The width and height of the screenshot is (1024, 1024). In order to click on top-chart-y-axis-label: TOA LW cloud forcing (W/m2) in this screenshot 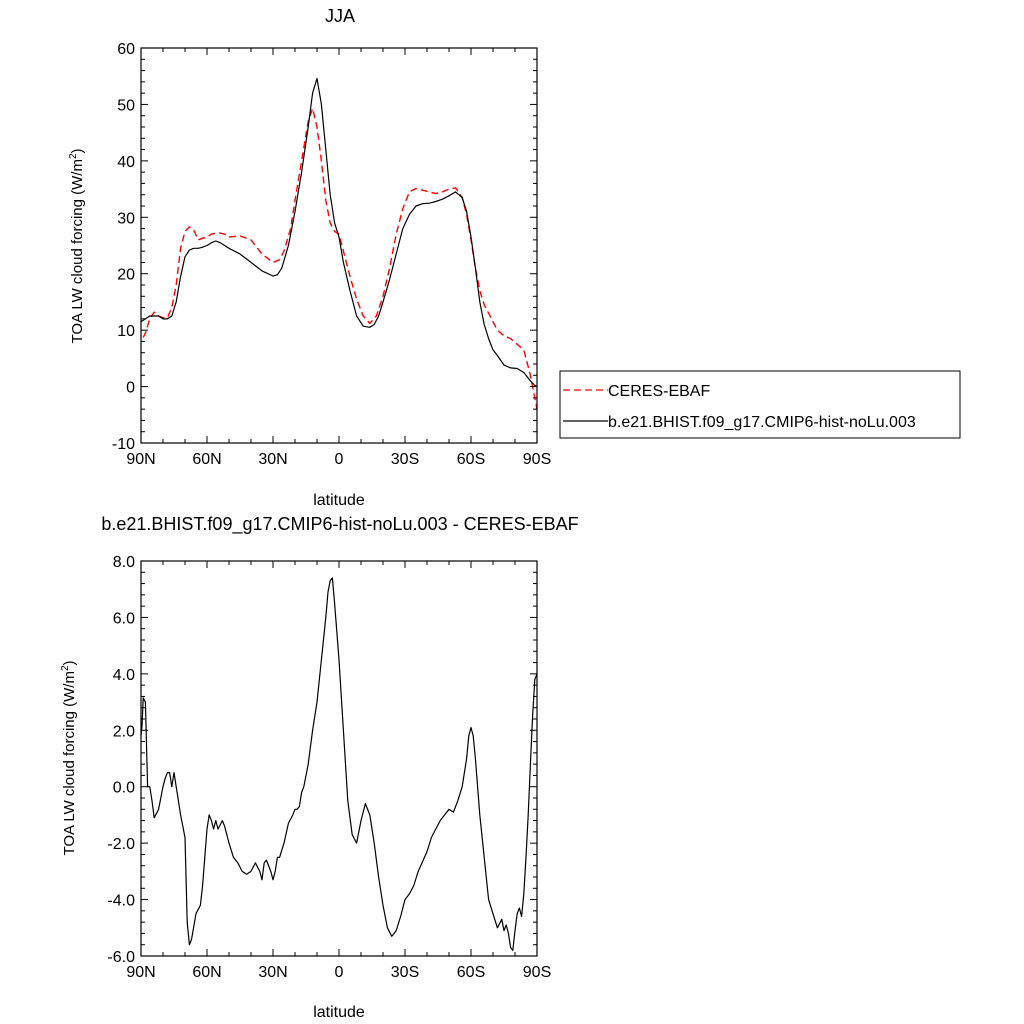, I will do `click(77, 245)`.